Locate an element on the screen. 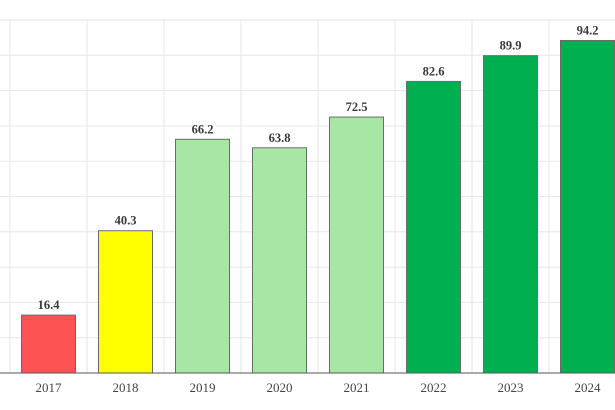 This screenshot has height=410, width=615. x-tick-label-2021: 2021 is located at coordinates (357, 387).